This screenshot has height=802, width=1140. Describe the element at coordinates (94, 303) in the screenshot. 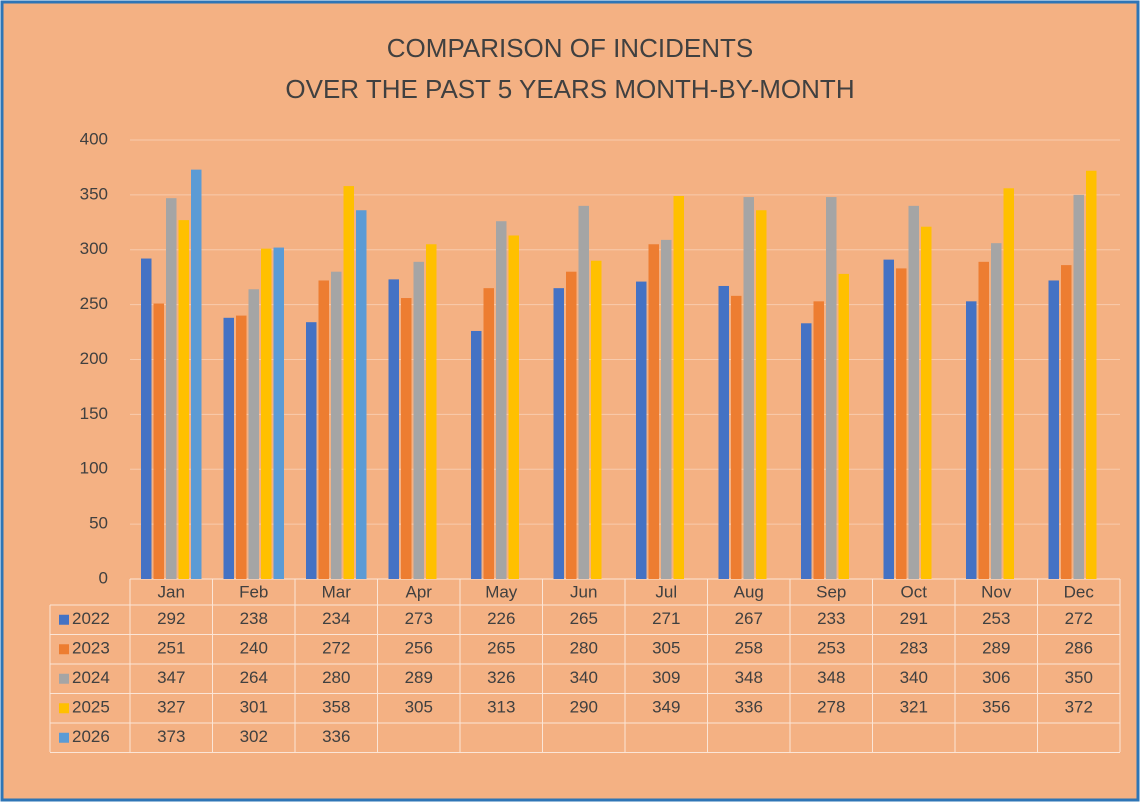

I see `y-tick-label: 250` at that location.